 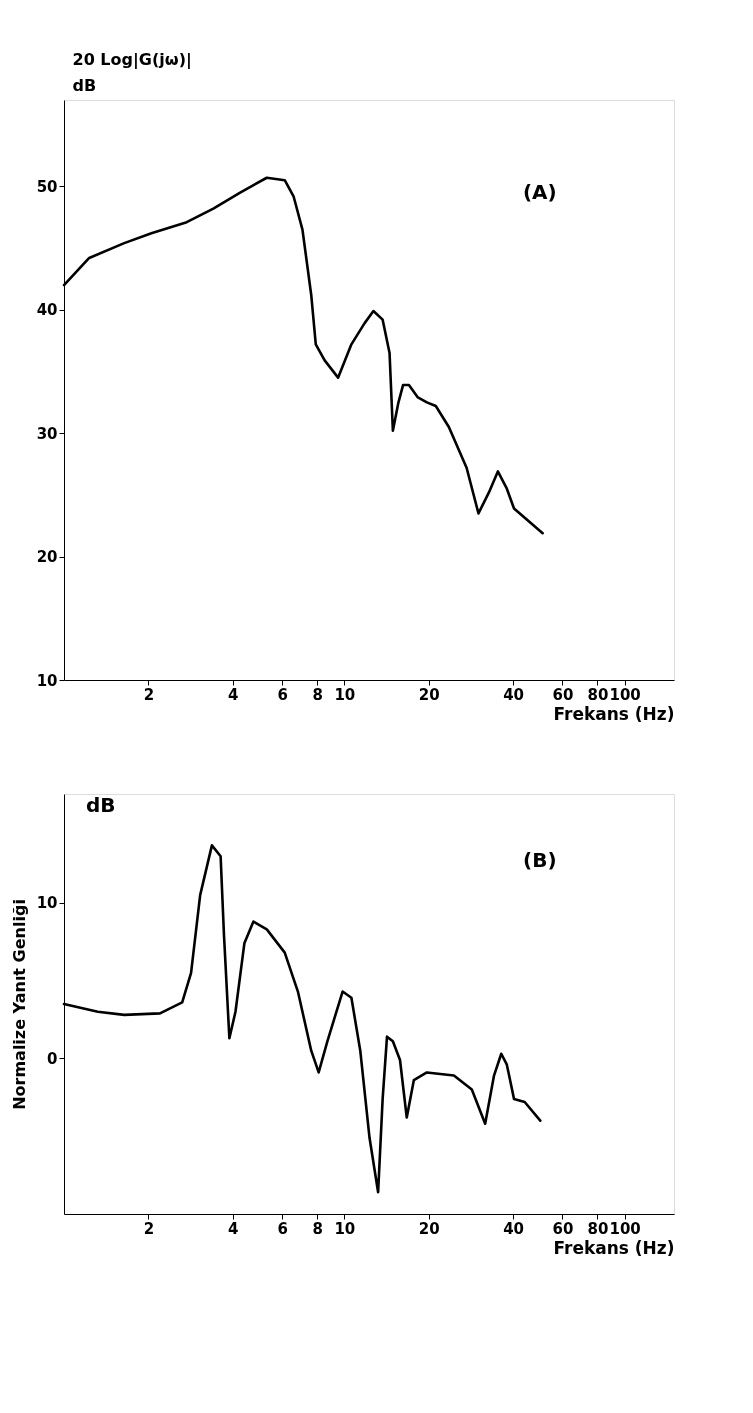 What do you see at coordinates (101, 805) in the screenshot?
I see `annotation: dB` at bounding box center [101, 805].